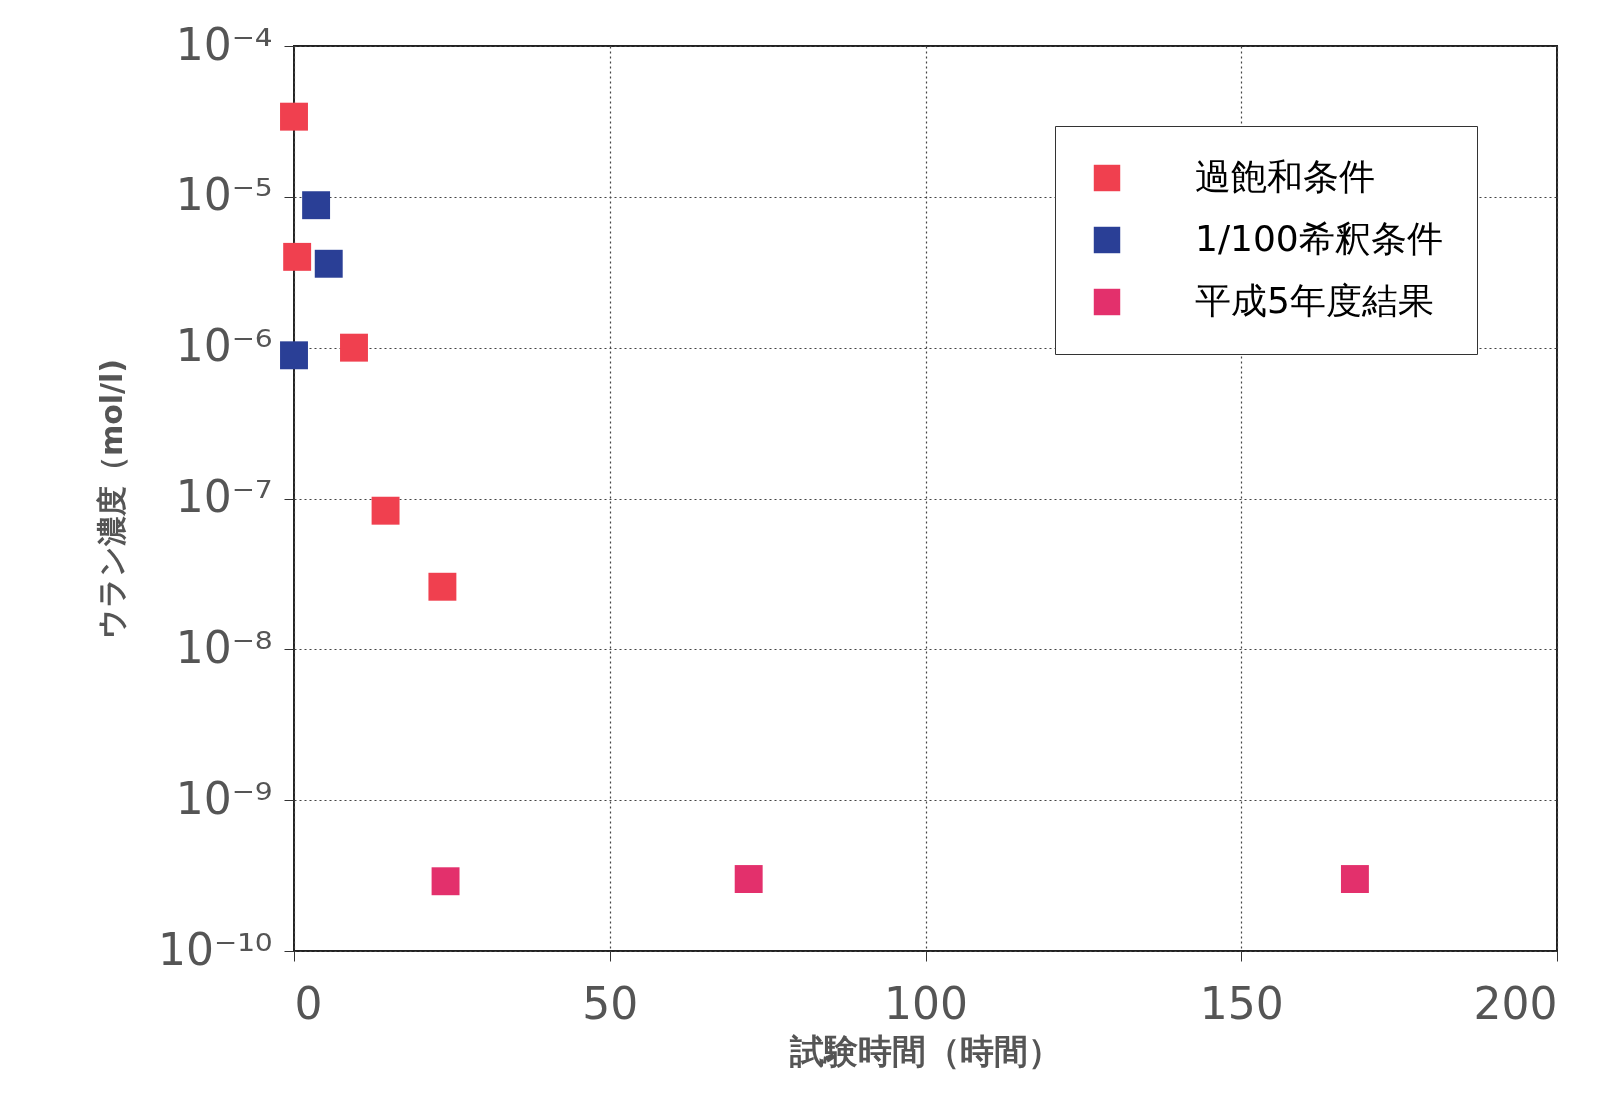 The height and width of the screenshot is (1105, 1612). What do you see at coordinates (308, 1003) in the screenshot?
I see `x-tick-label: 0` at bounding box center [308, 1003].